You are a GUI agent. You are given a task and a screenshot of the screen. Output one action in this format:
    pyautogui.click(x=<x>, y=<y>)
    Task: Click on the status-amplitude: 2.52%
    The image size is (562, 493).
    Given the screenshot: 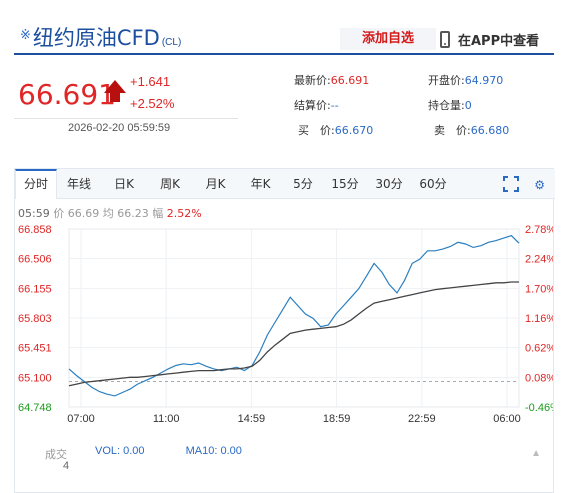 What is the action you would take?
    pyautogui.click(x=184, y=213)
    